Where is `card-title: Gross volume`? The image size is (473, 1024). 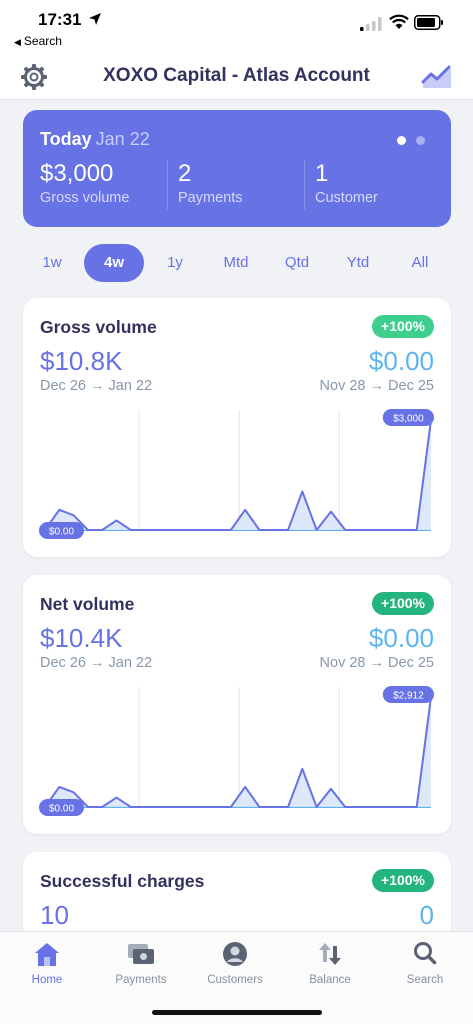
card-title: Gross volume is located at coordinates (98, 327).